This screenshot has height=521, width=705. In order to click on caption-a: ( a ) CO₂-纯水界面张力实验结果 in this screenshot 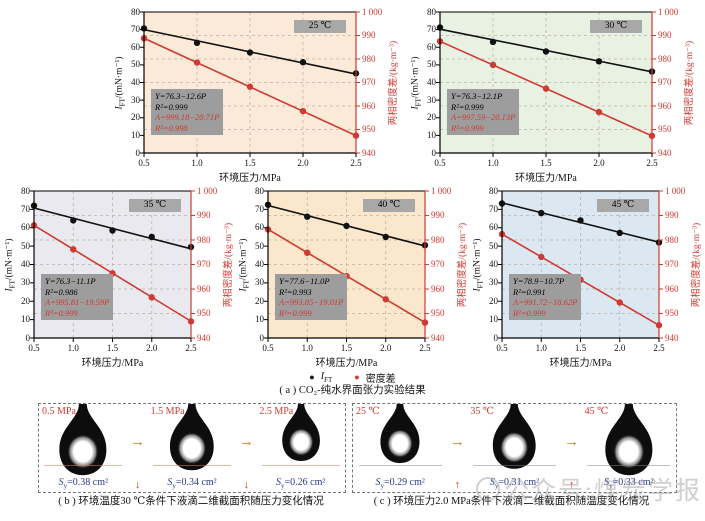, I will do `click(352, 390)`.